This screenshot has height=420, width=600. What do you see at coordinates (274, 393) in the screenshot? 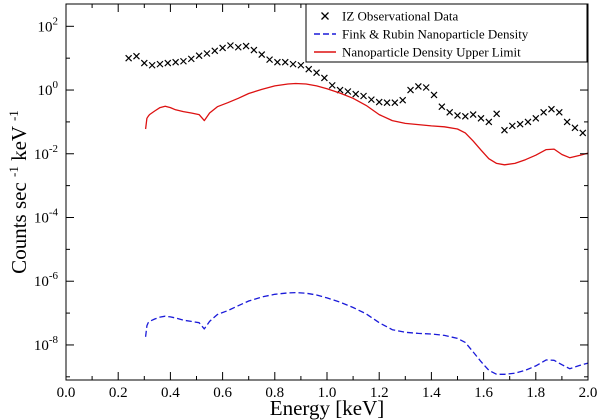
I see `x-tick-label: 0.8` at bounding box center [274, 393].